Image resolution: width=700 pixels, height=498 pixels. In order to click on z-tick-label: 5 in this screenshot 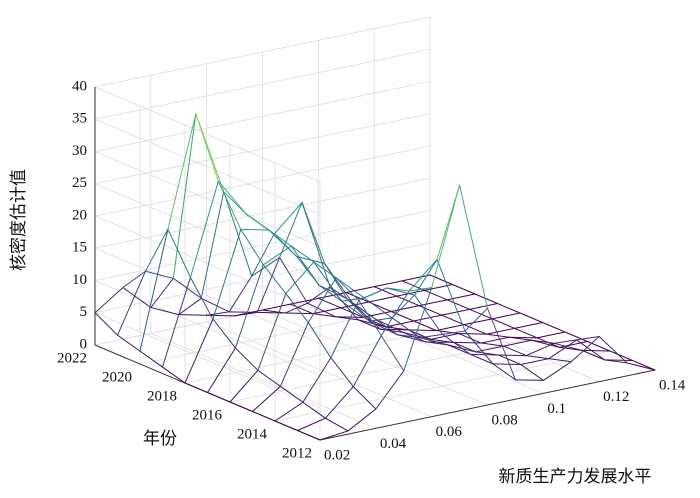, I will do `click(84, 312)`.